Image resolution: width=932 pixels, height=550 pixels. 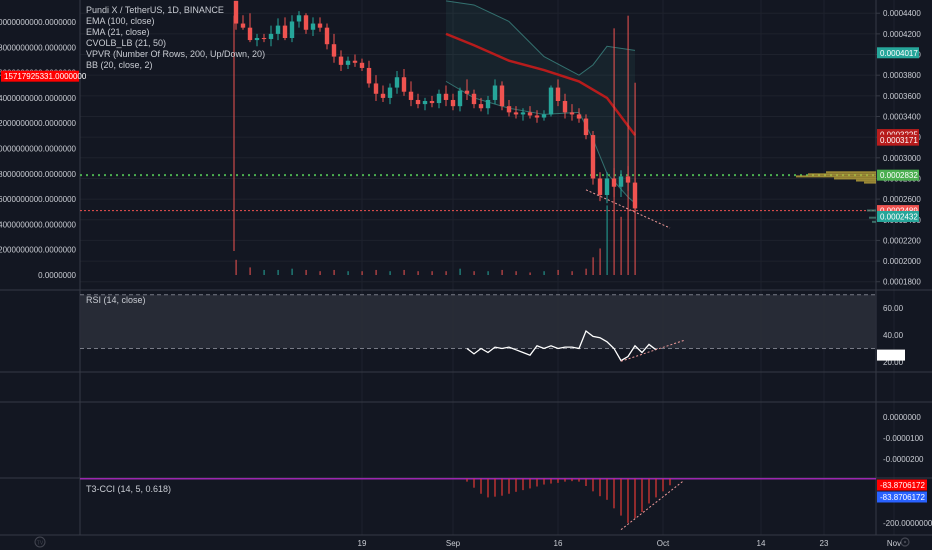 What do you see at coordinates (652, 505) in the screenshot?
I see `cci-trendline` at bounding box center [652, 505].